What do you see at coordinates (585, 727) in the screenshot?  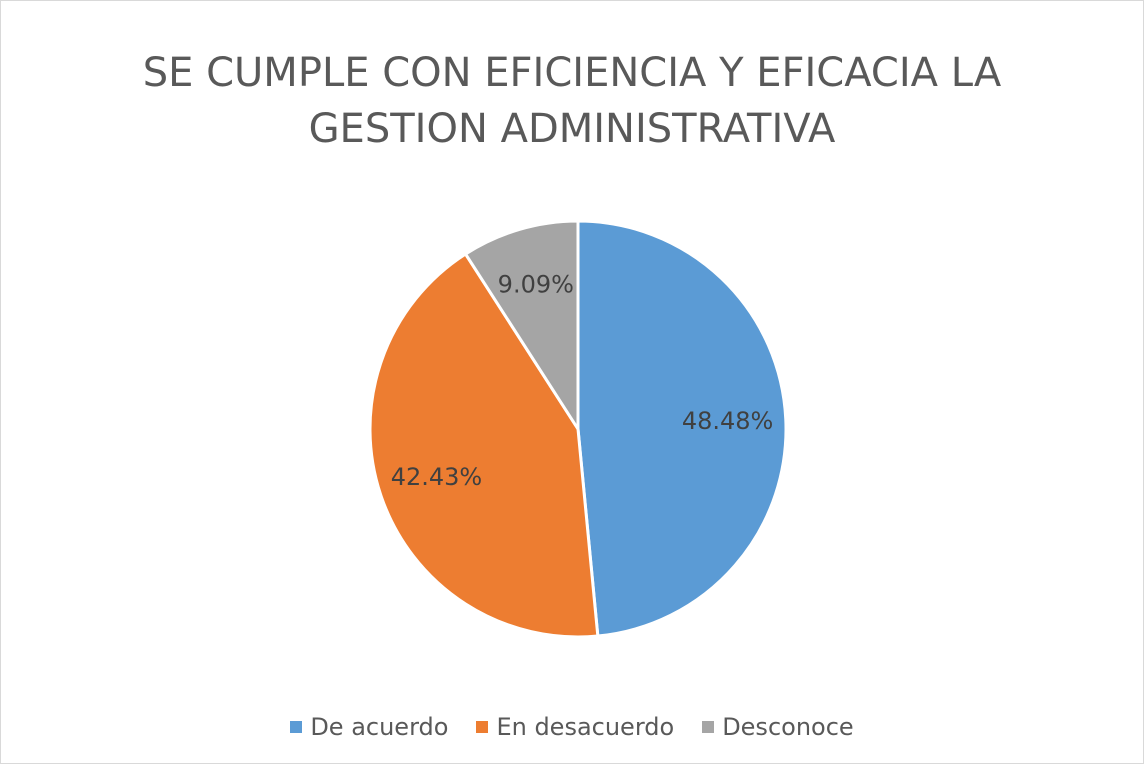 I see `legend-label: En desacuerdo` at bounding box center [585, 727].